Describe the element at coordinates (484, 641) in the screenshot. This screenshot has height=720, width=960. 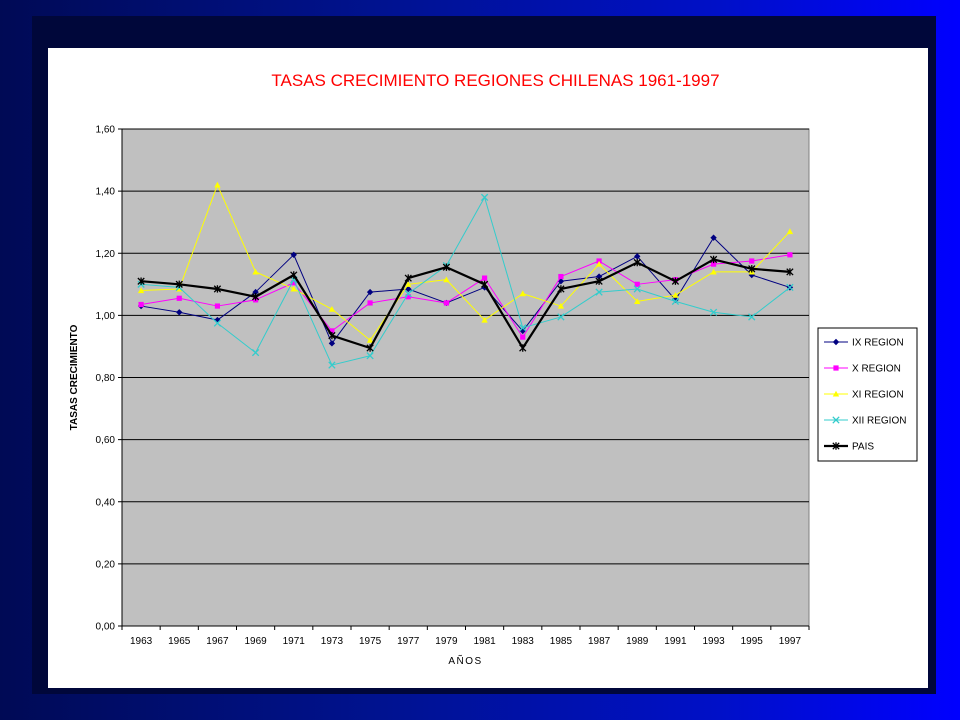
I see `x-tick-label: 1981` at that location.